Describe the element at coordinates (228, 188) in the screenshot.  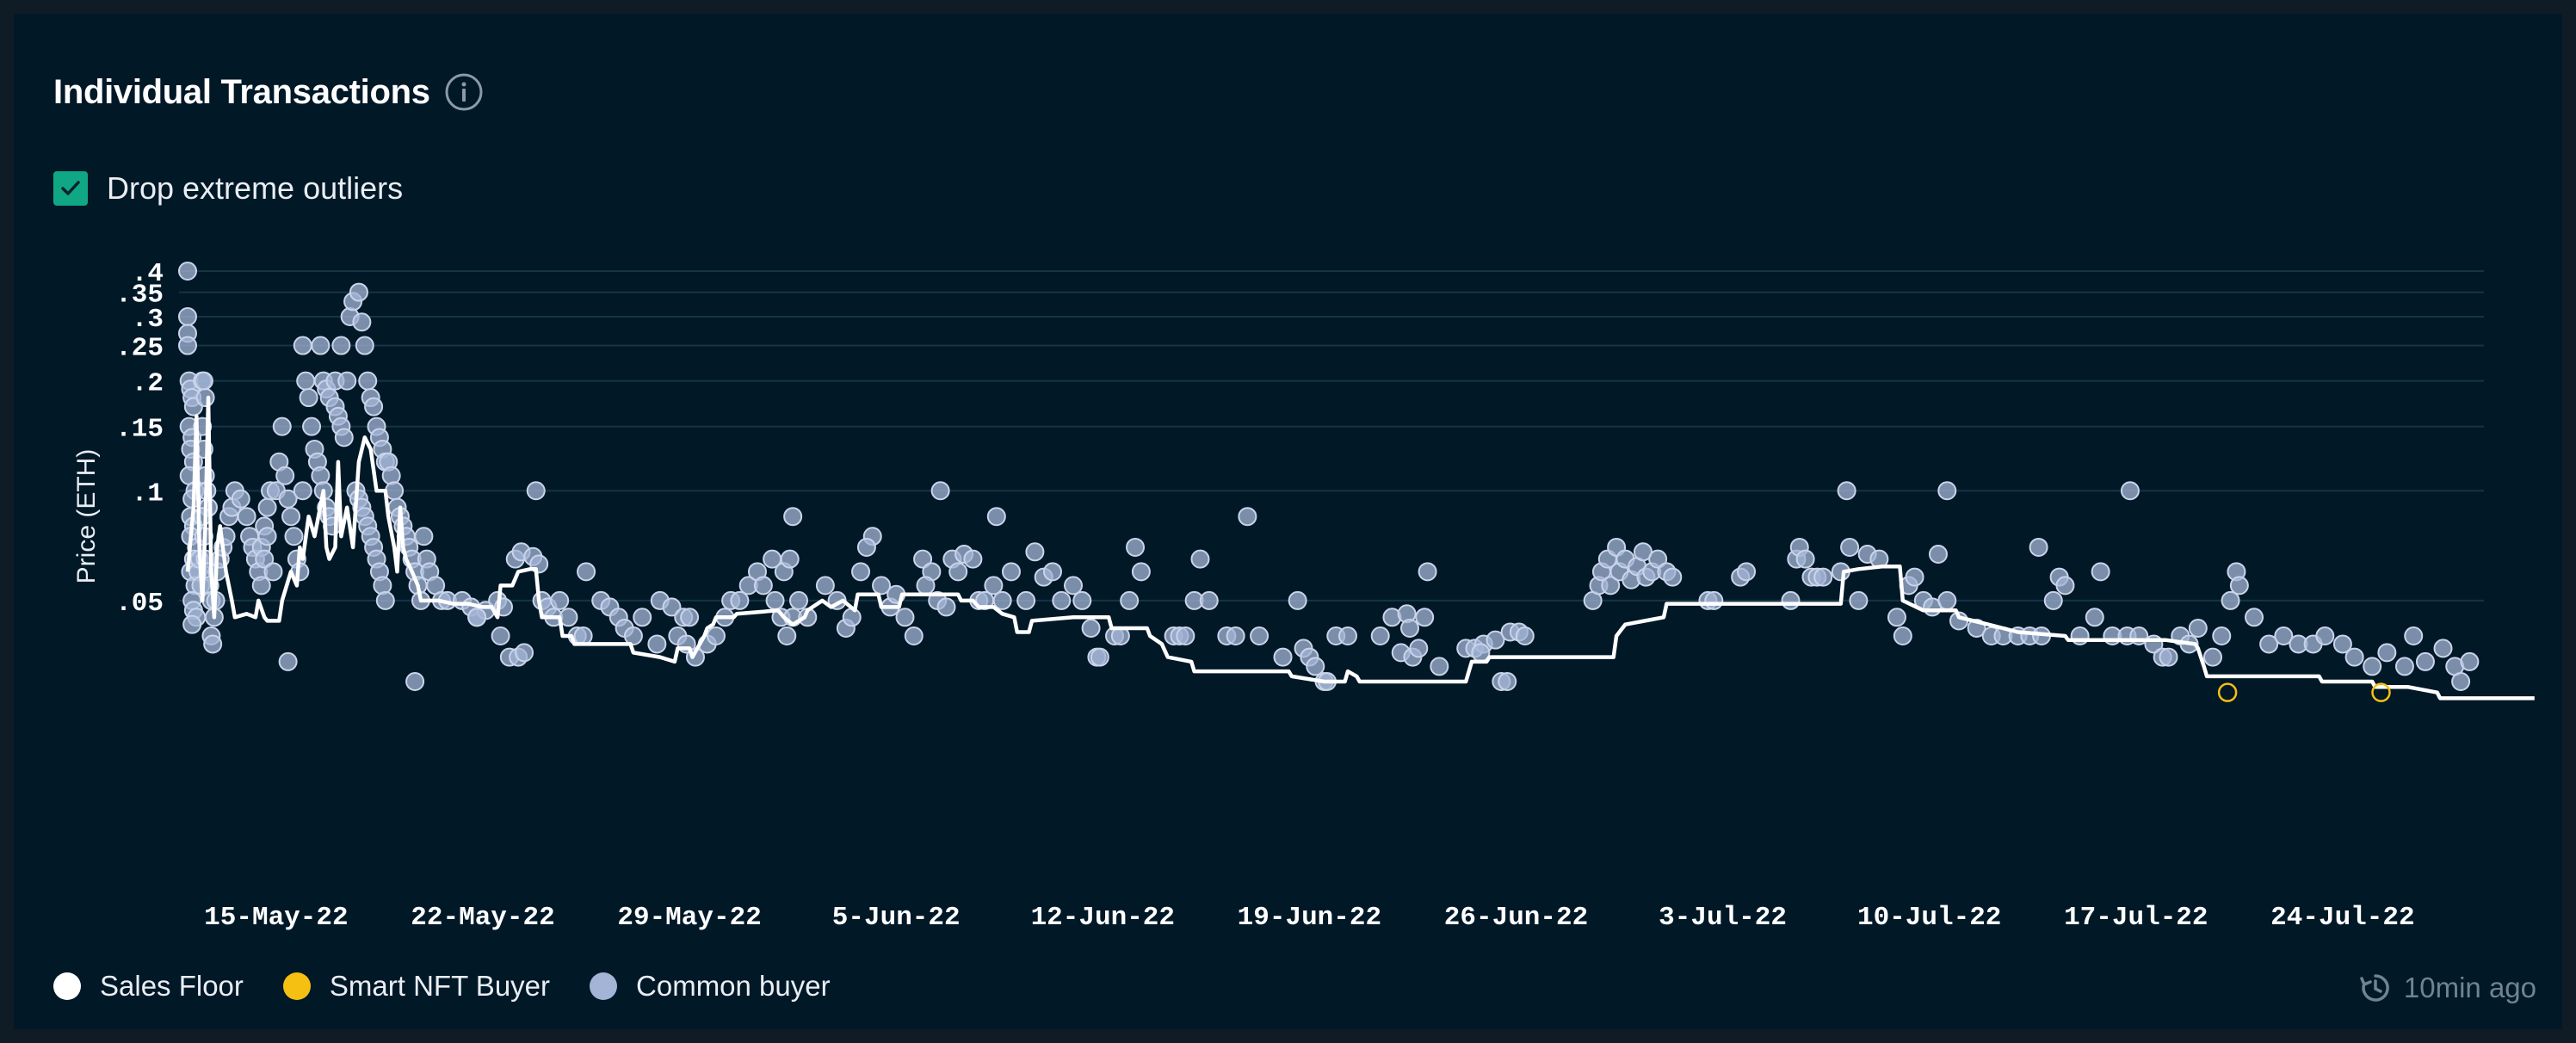
I see `outlier-filter: Drop extreme outliers` at that location.